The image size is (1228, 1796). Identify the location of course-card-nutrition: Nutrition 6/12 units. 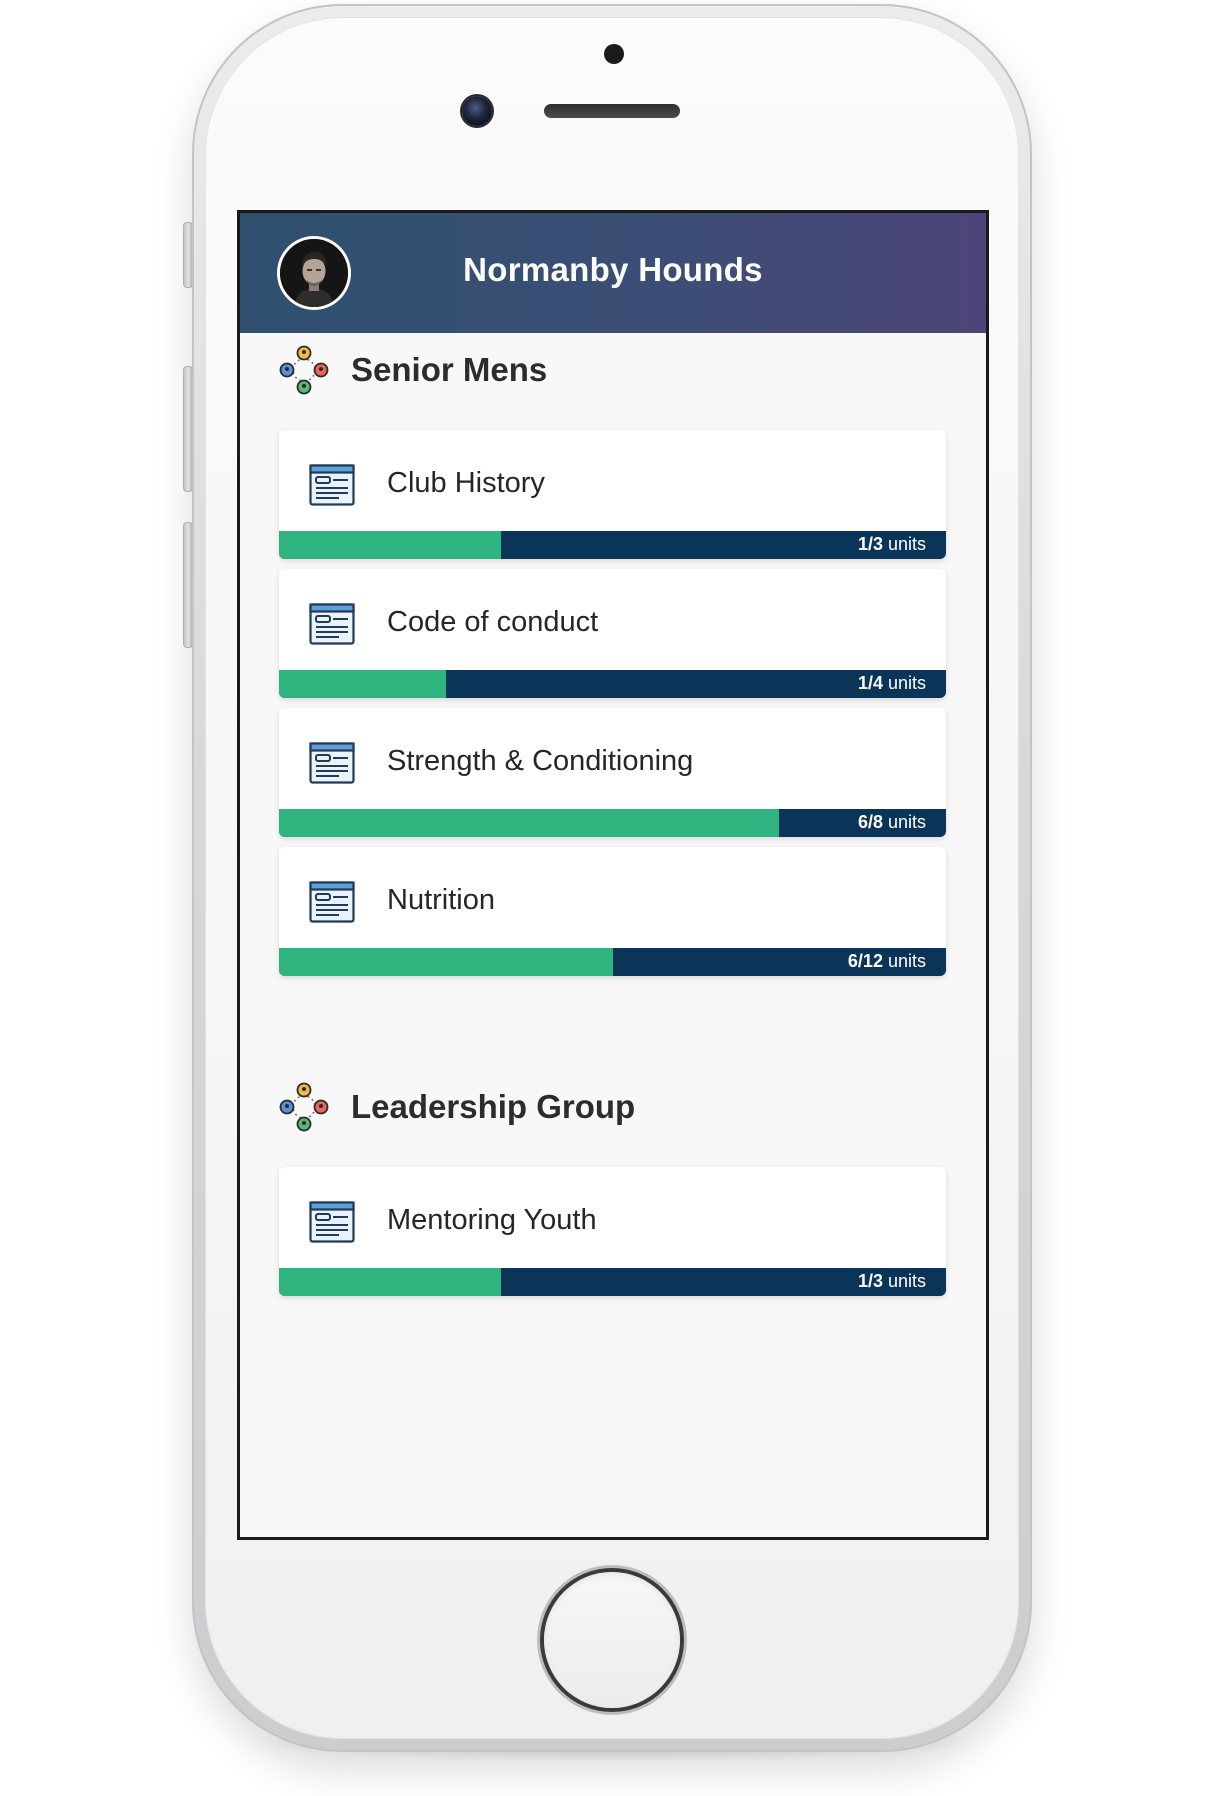
(612, 911).